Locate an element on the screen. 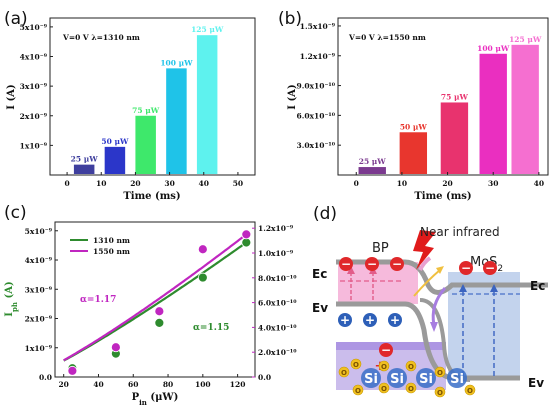 The height and width of the screenshot is (411, 553). panel-b-label: (b) is located at coordinates (290, 19).